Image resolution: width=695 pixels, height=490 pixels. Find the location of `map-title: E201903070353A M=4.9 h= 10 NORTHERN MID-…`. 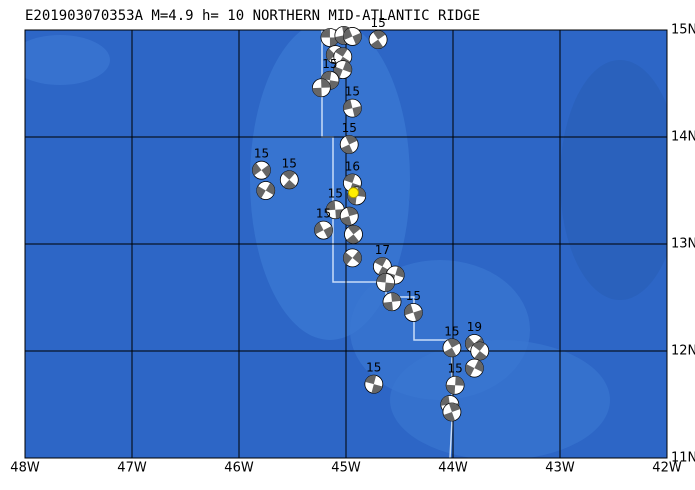

map-title: E201903070353A M=4.9 h= 10 NORTHERN MID-… is located at coordinates (252, 16).